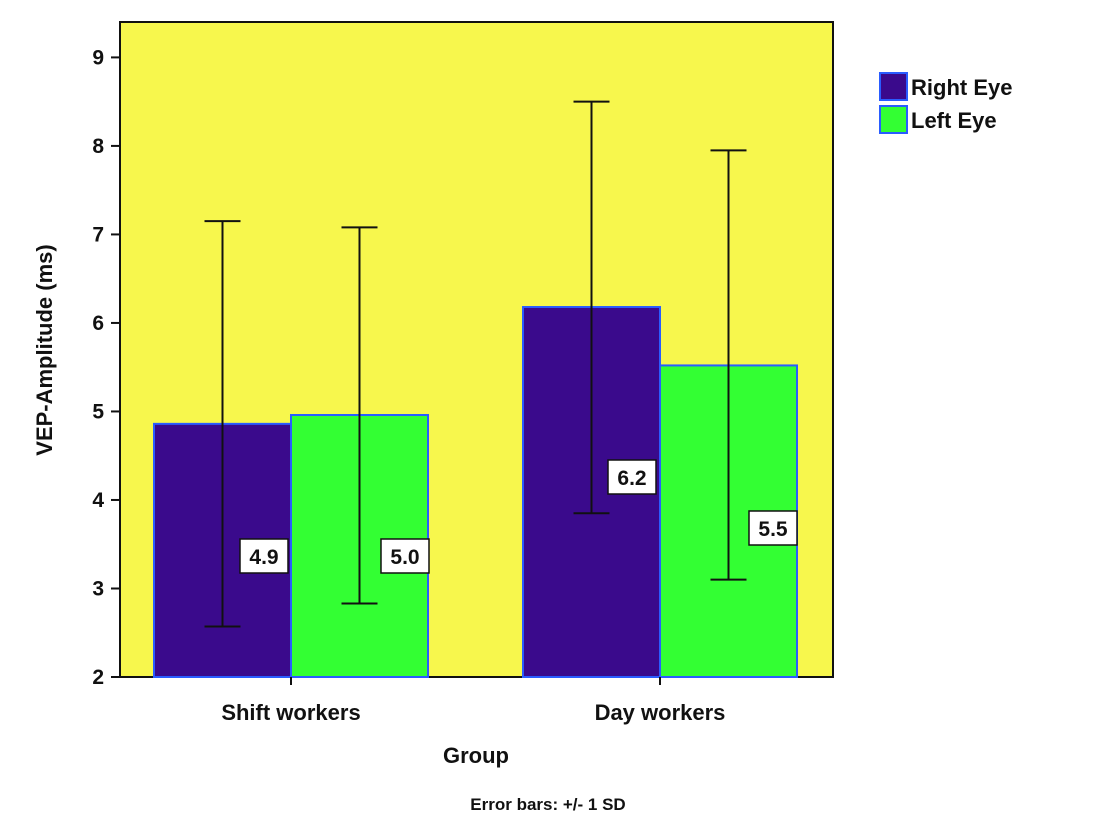  I want to click on value-label: 5.0, so click(404, 557).